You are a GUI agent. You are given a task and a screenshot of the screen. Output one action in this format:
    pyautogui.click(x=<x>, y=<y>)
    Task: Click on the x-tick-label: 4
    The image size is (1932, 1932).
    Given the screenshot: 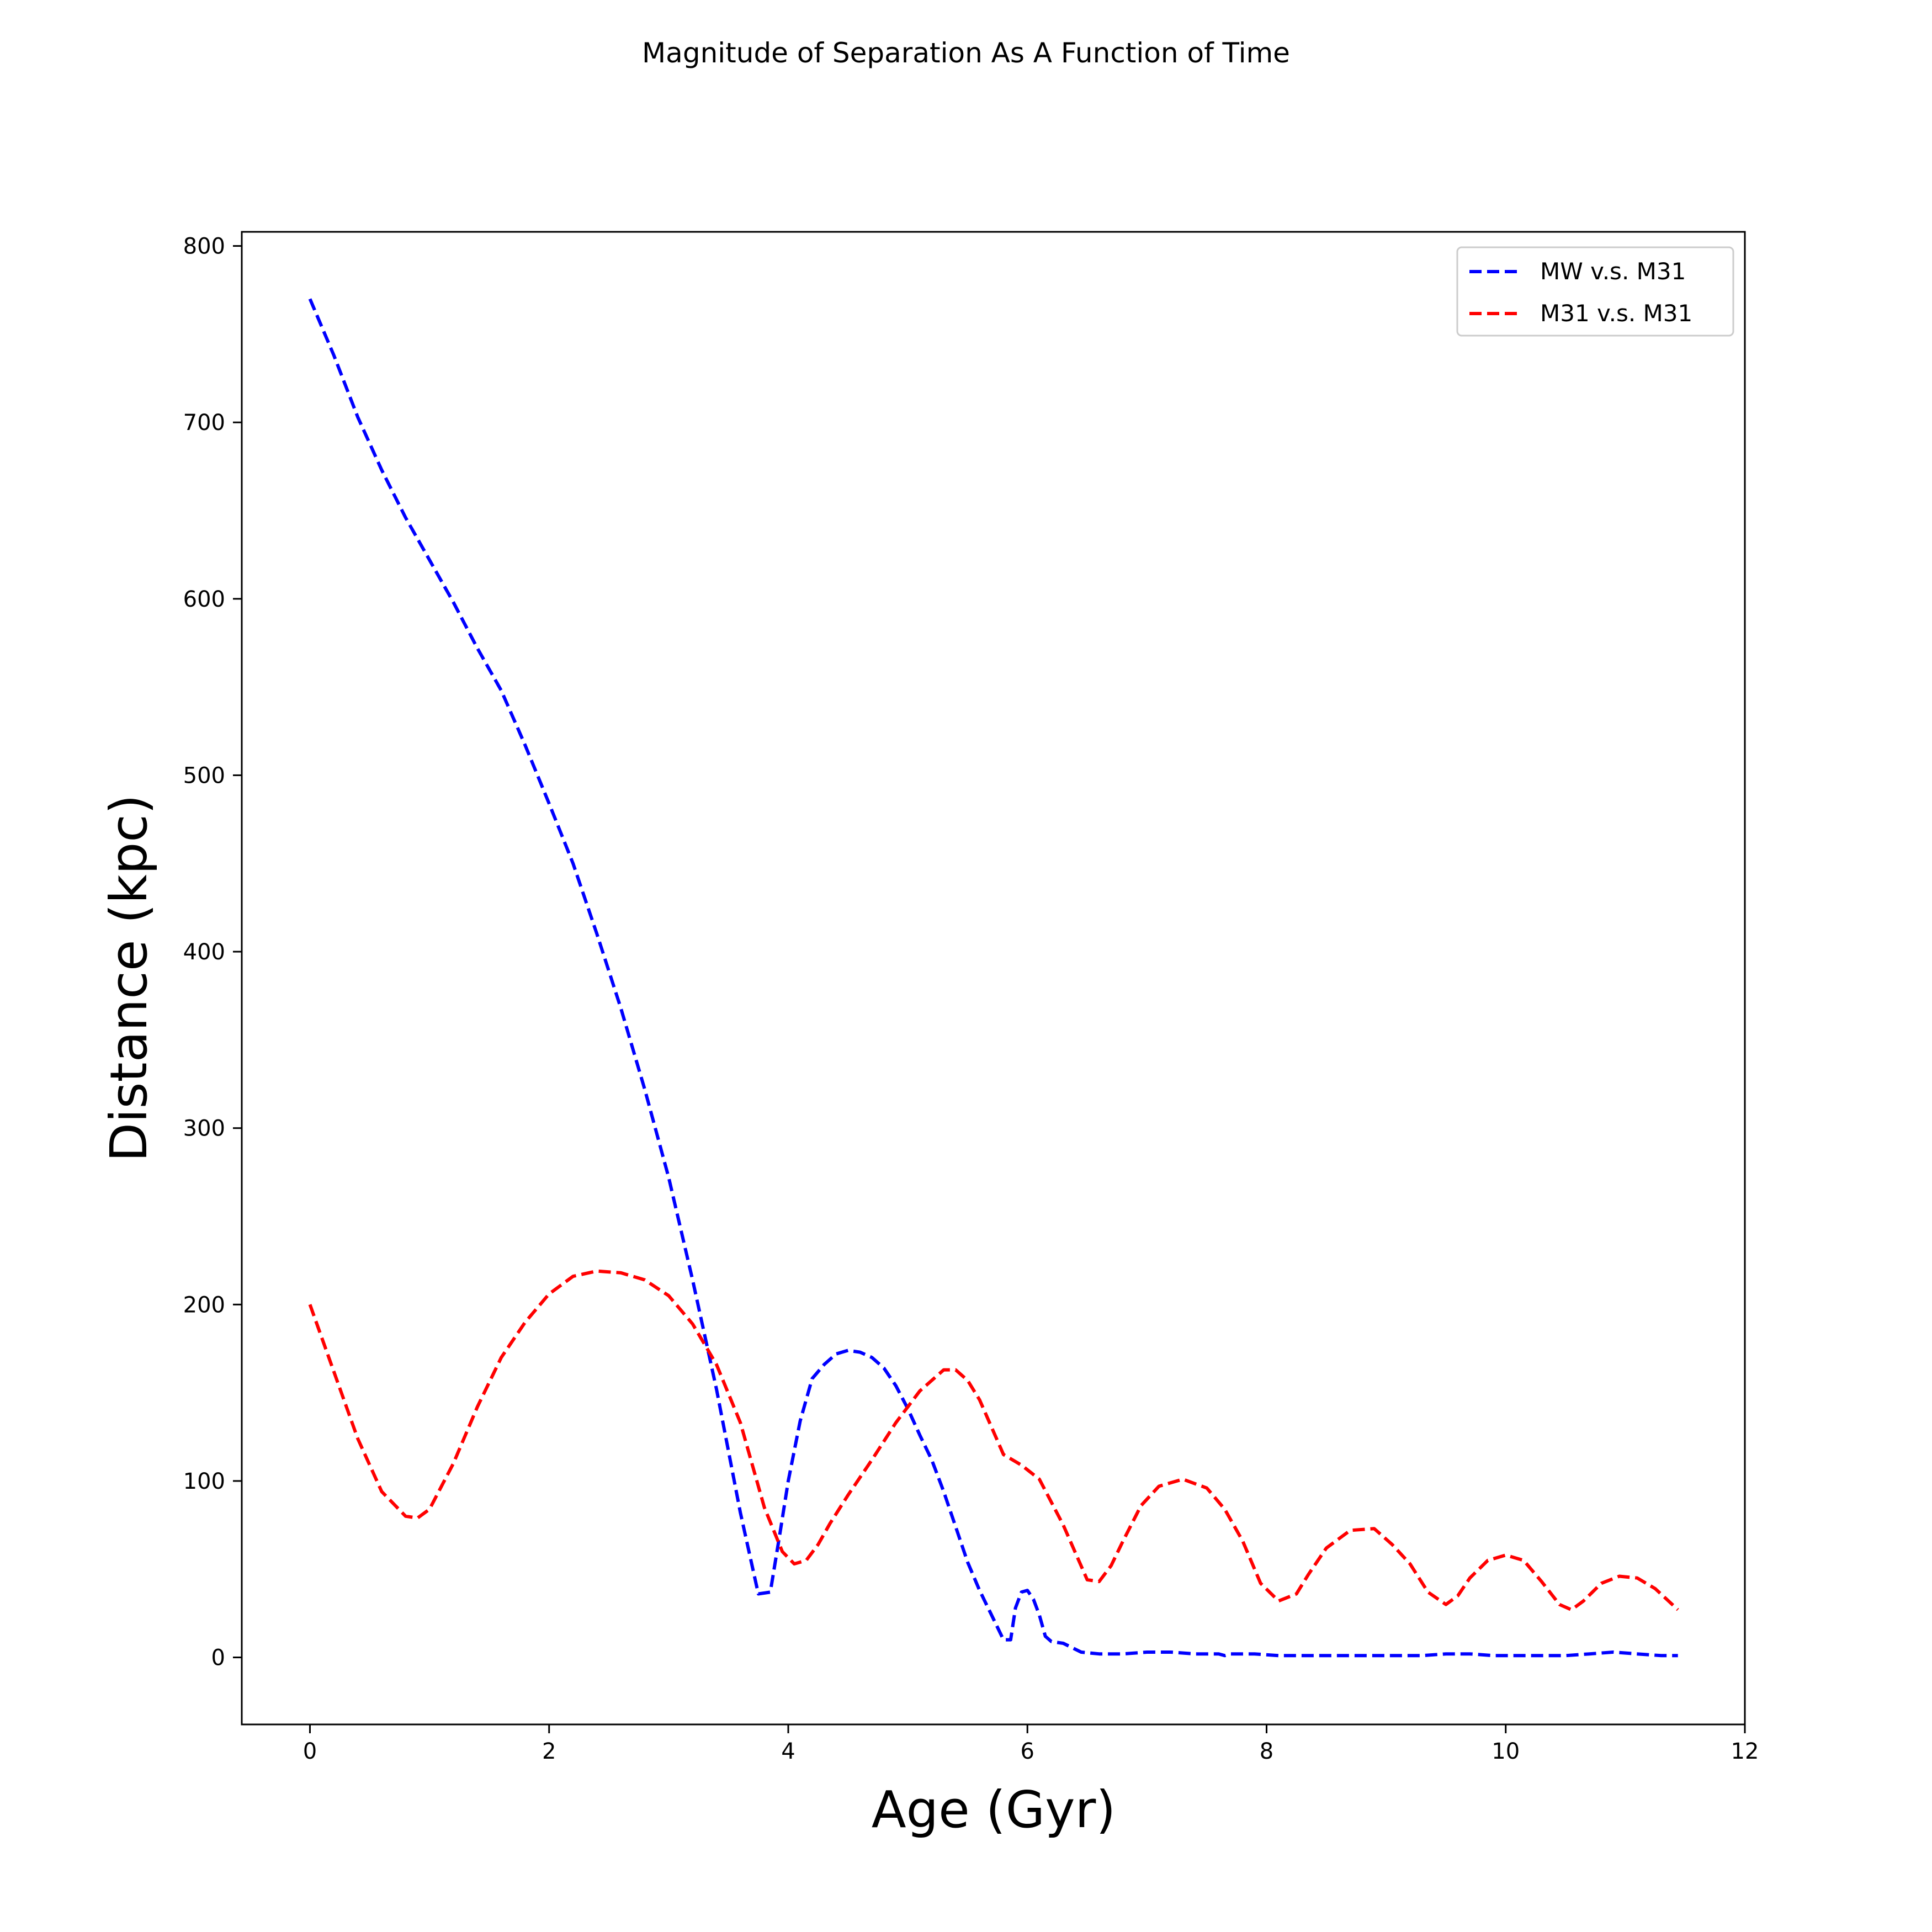 What is the action you would take?
    pyautogui.click(x=788, y=1751)
    